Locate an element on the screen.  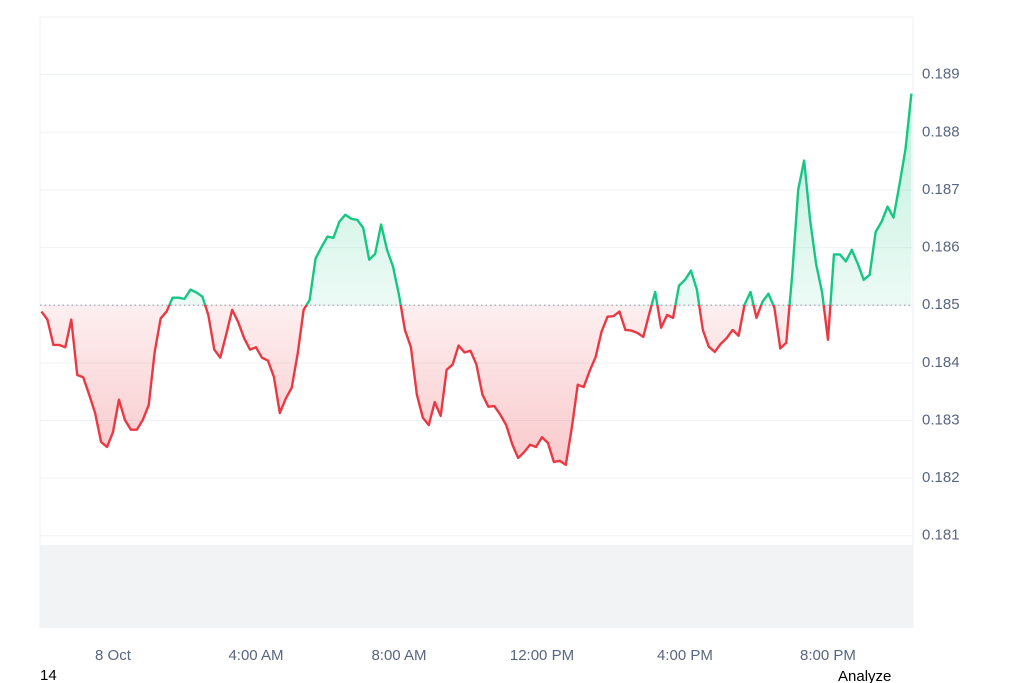
x-tick-label: 4:00 AM is located at coordinates (255, 655).